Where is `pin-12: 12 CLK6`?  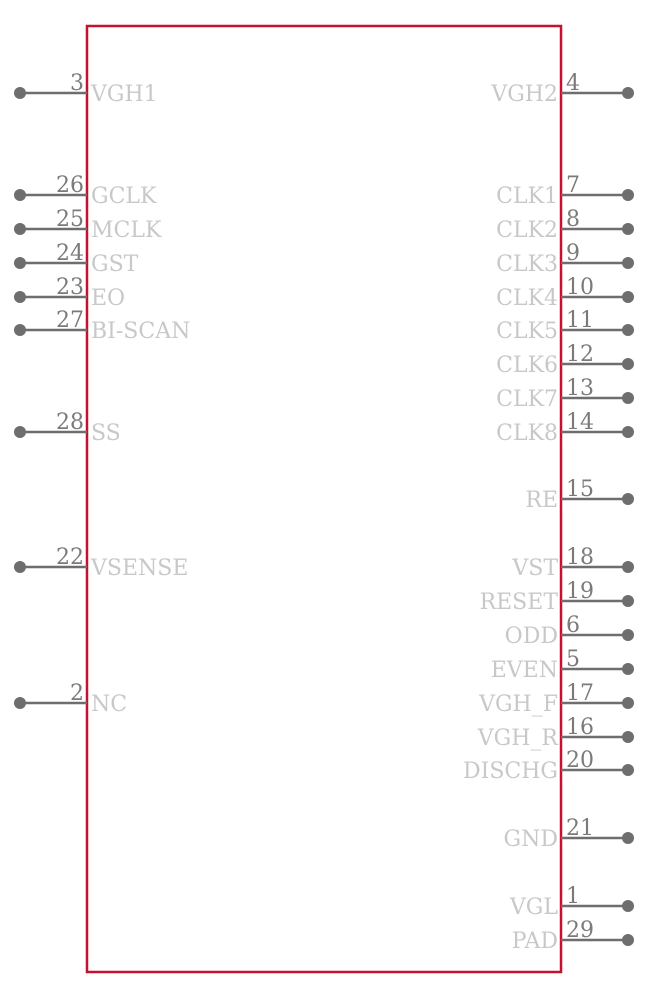
pin-12: 12 CLK6 is located at coordinates (565, 360).